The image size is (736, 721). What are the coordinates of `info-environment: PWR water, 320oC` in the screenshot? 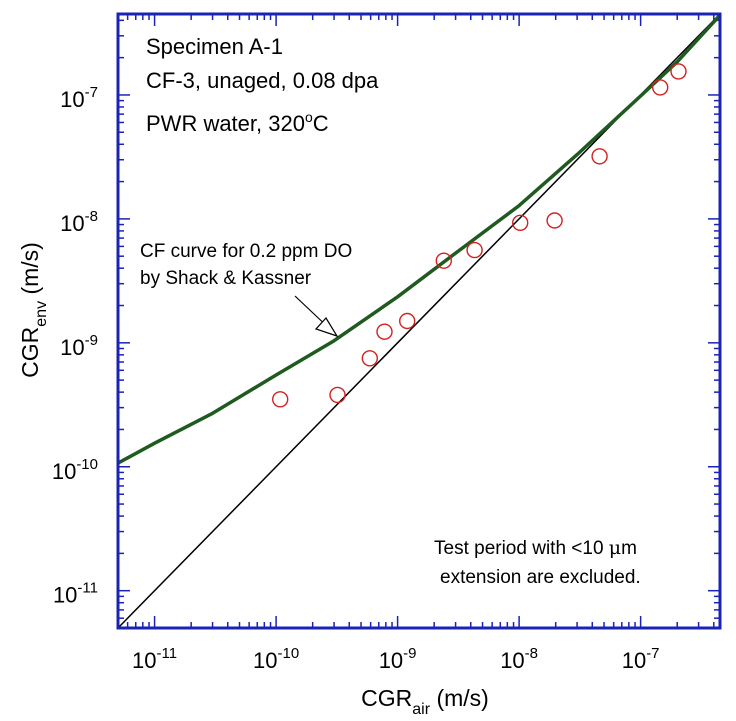 It's located at (237, 122).